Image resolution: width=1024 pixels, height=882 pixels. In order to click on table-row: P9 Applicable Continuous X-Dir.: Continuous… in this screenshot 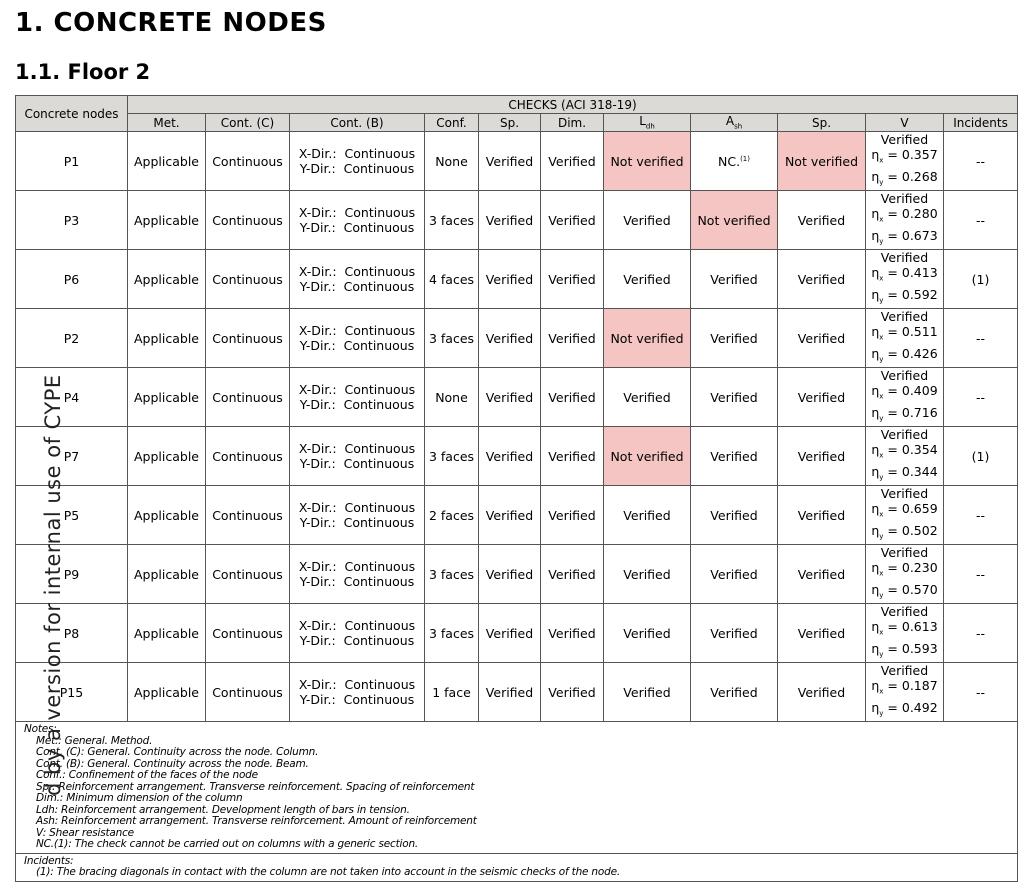, I will do `click(517, 574)`.